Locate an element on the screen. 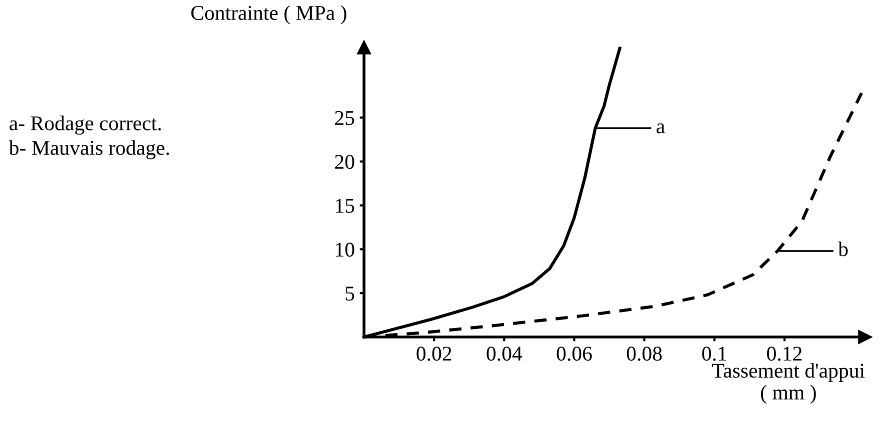 The height and width of the screenshot is (447, 890). y-tick-label: 25 is located at coordinates (344, 118).